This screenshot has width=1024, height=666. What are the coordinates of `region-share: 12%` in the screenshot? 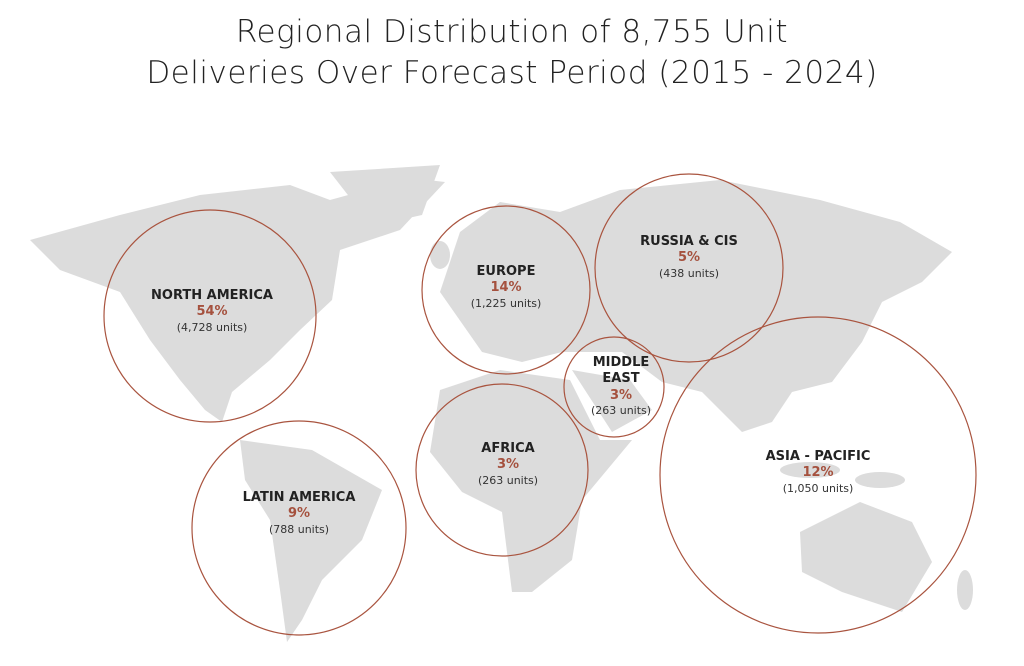 It's located at (818, 473).